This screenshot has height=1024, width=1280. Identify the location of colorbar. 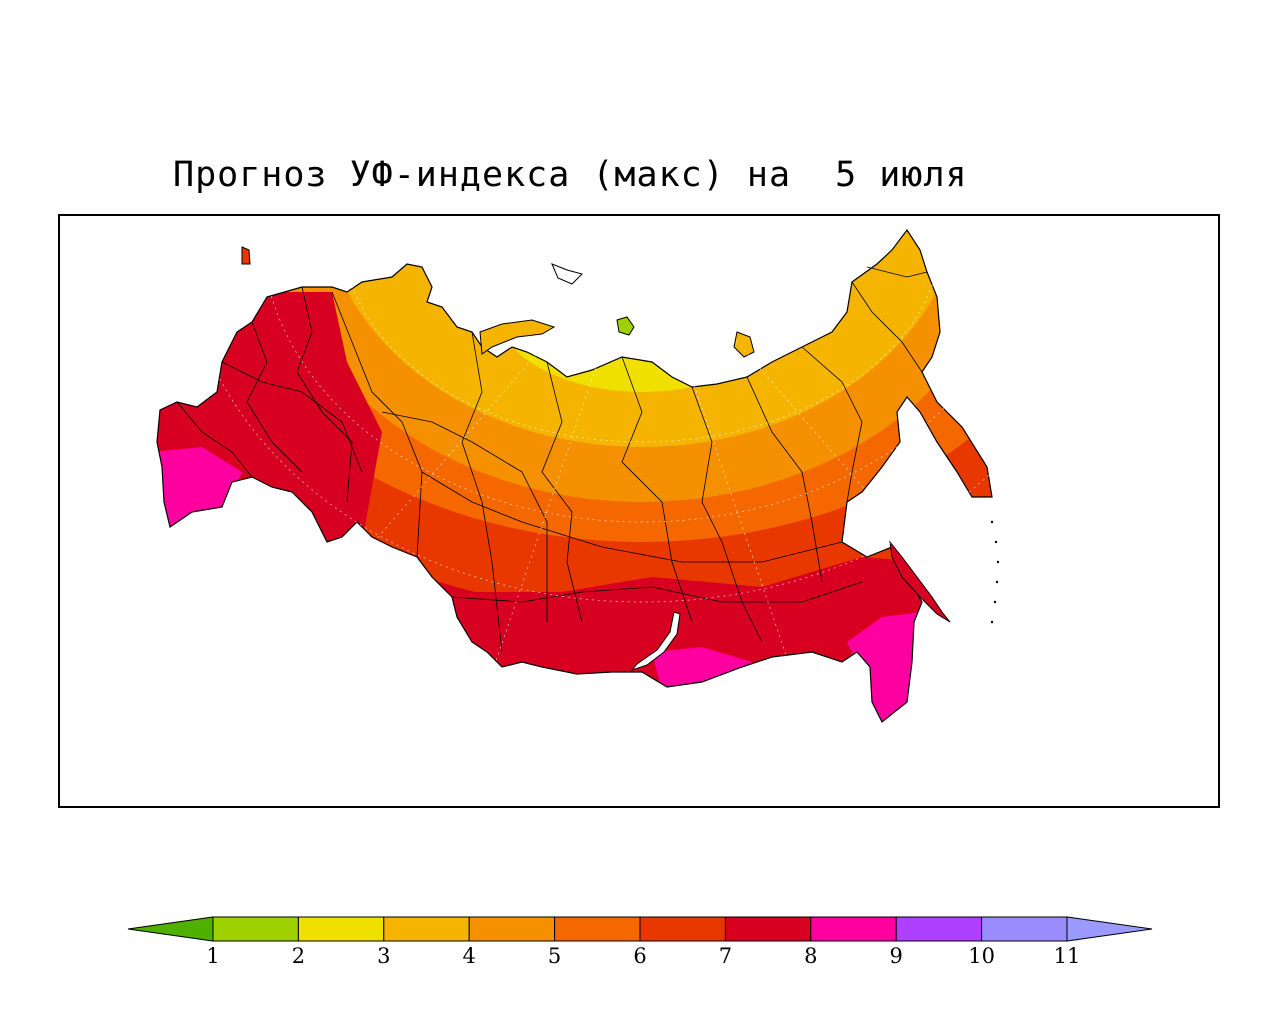
(640, 940).